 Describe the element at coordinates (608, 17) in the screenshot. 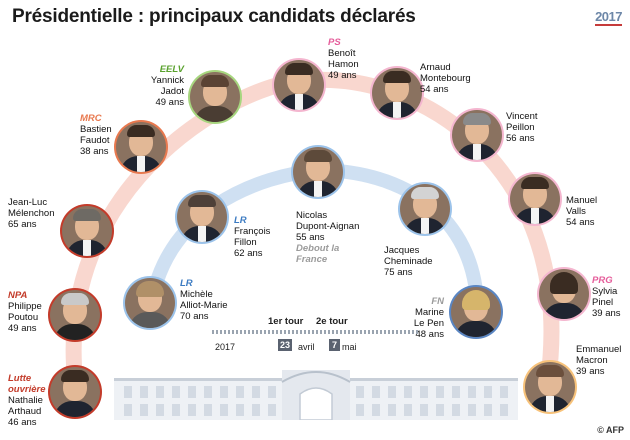

I see `logo-2017: 2017` at that location.